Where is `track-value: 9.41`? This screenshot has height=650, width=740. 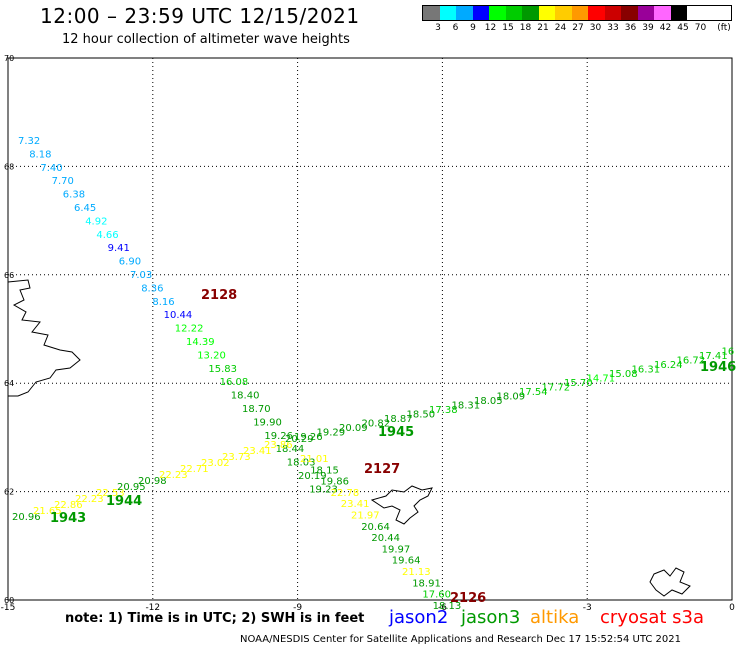 track-value: 9.41 is located at coordinates (119, 248).